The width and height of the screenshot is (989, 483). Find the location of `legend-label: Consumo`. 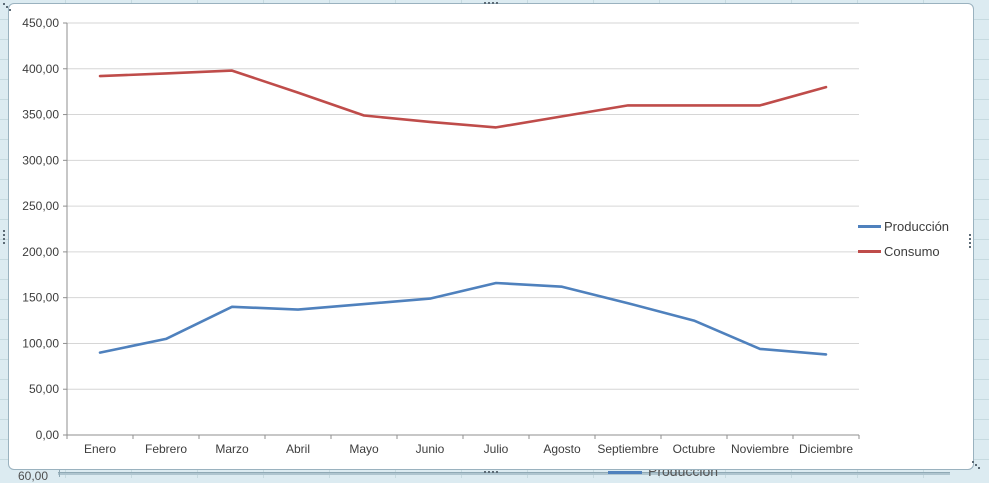

legend-label: Consumo is located at coordinates (912, 251).